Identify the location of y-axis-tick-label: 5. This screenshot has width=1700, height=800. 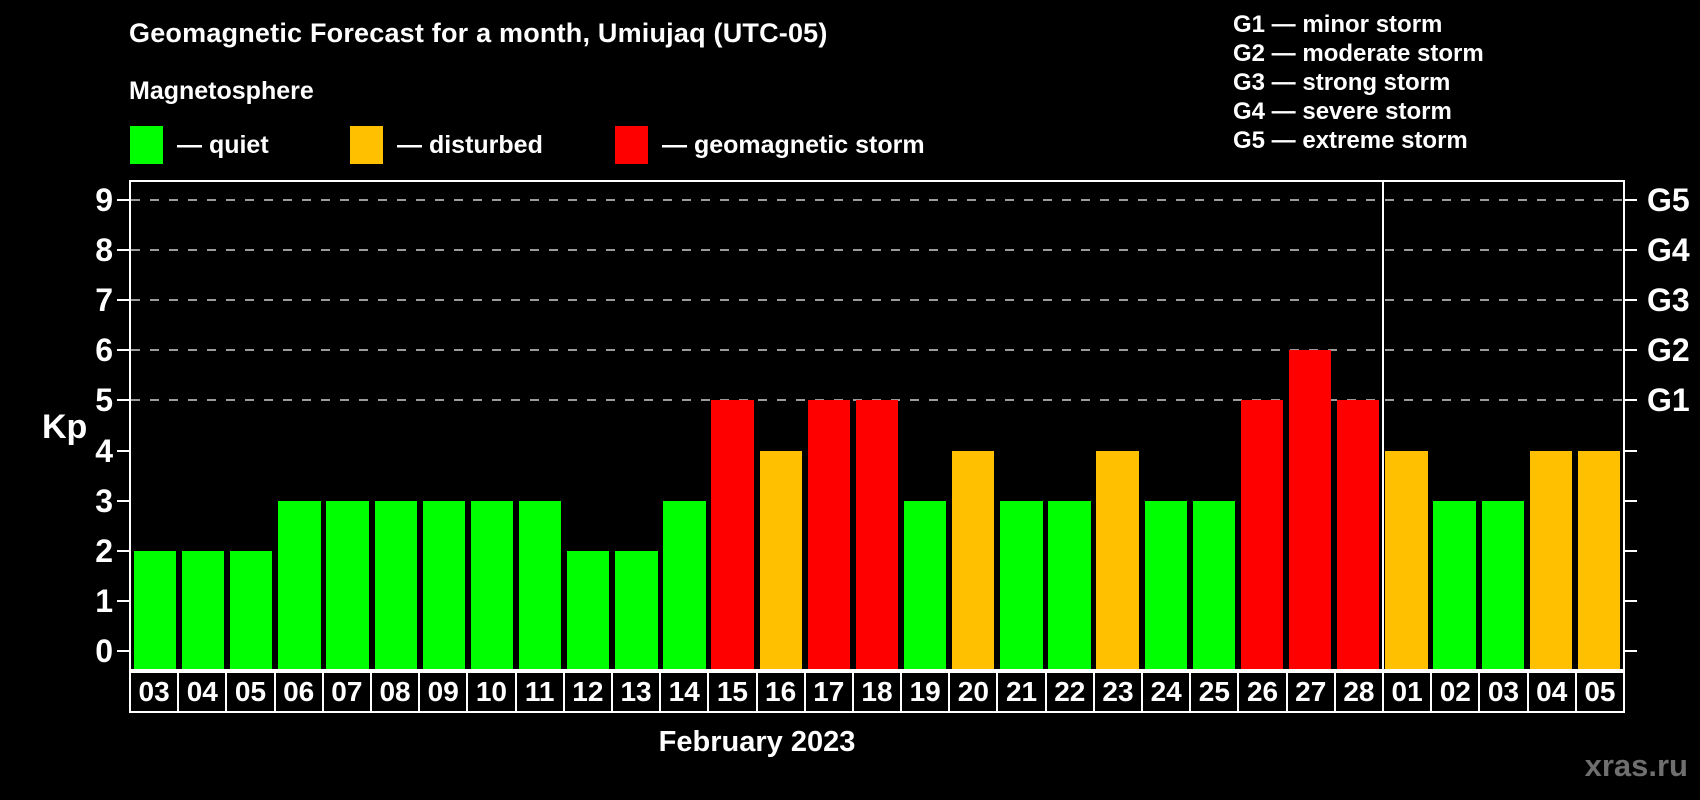
(104, 400).